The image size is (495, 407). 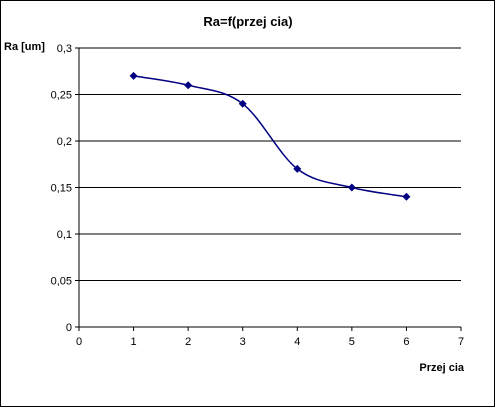 What do you see at coordinates (61, 96) in the screenshot?
I see `y-tick-label: 0,25` at bounding box center [61, 96].